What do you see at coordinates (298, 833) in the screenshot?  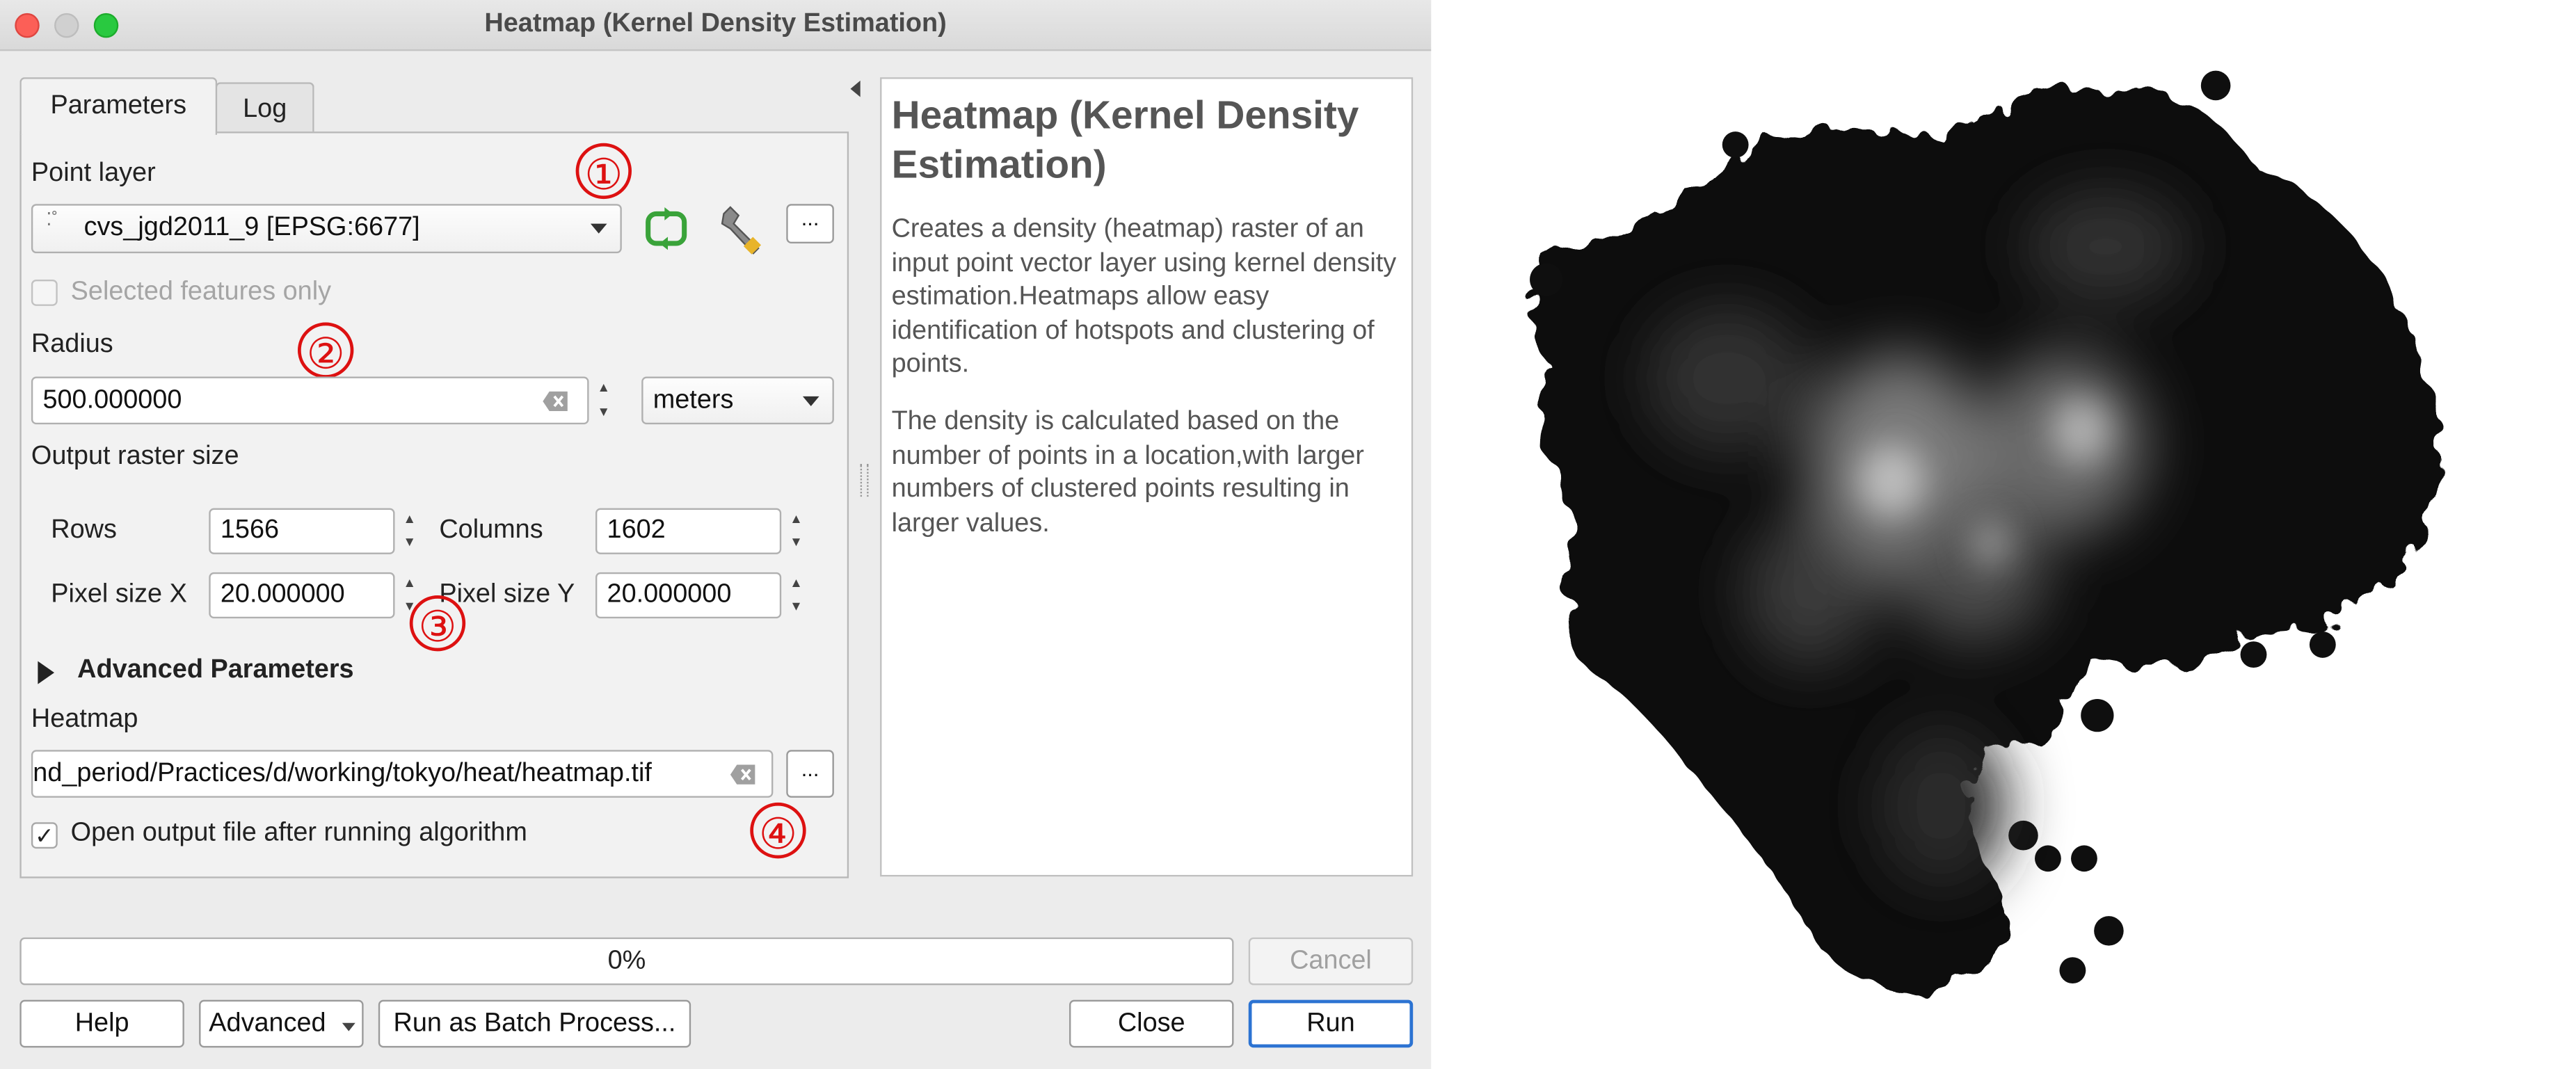 I see `open-output-label: Open output file after running algorithm` at bounding box center [298, 833].